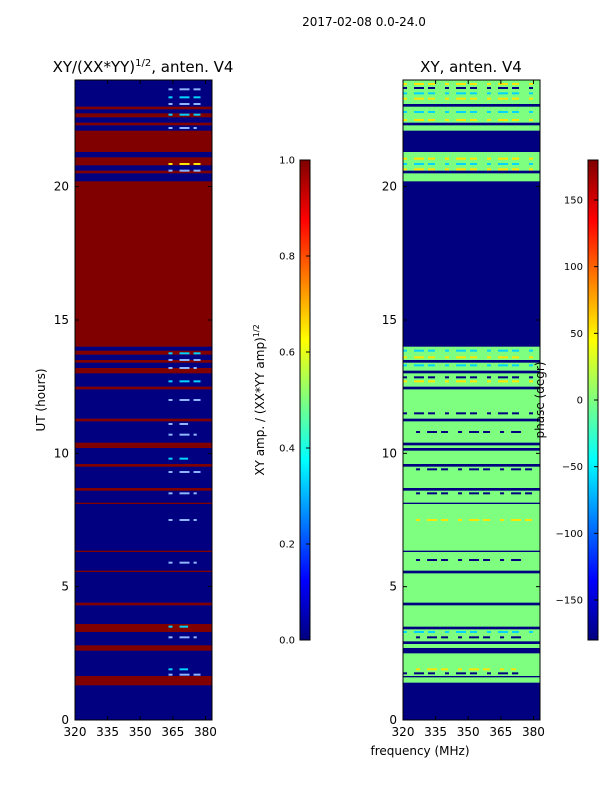 Image resolution: width=600 pixels, height=800 pixels. What do you see at coordinates (41, 399) in the screenshot?
I see `amplitude-y-axis-label: UT (hours)` at bounding box center [41, 399].